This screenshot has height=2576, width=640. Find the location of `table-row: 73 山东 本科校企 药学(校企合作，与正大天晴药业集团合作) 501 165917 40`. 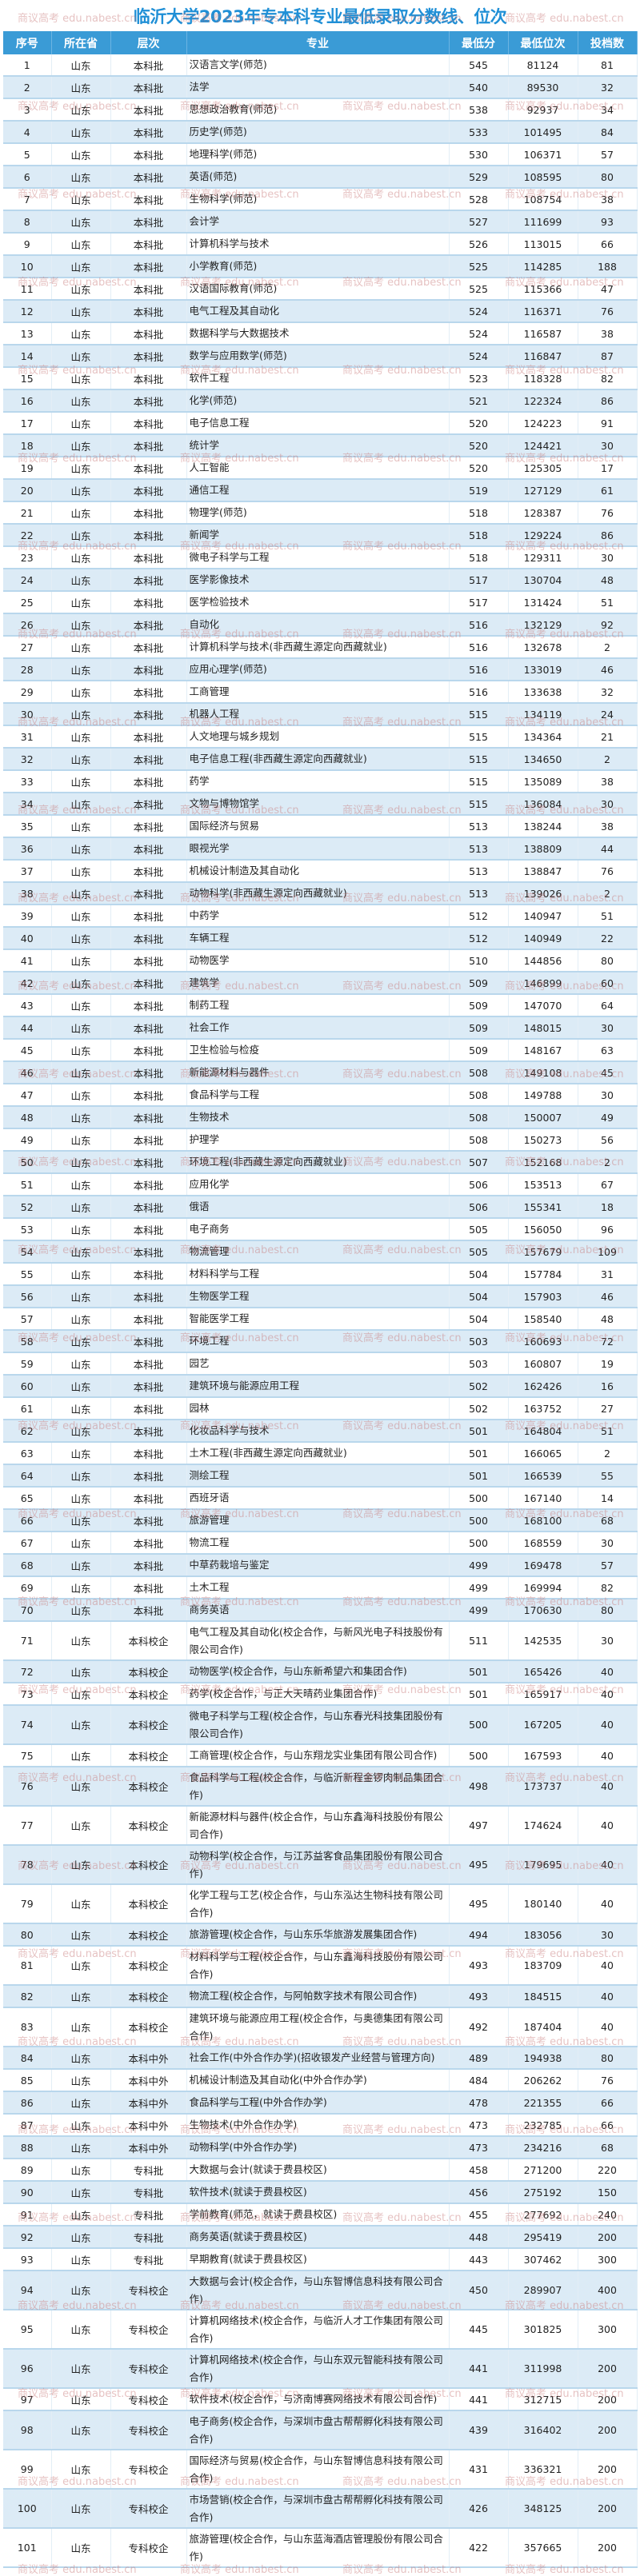

table-row: 73 山东 本科校企 药学(校企合作，与正大天晴药业集团合作) 501 165917 40 is located at coordinates (320, 1695).